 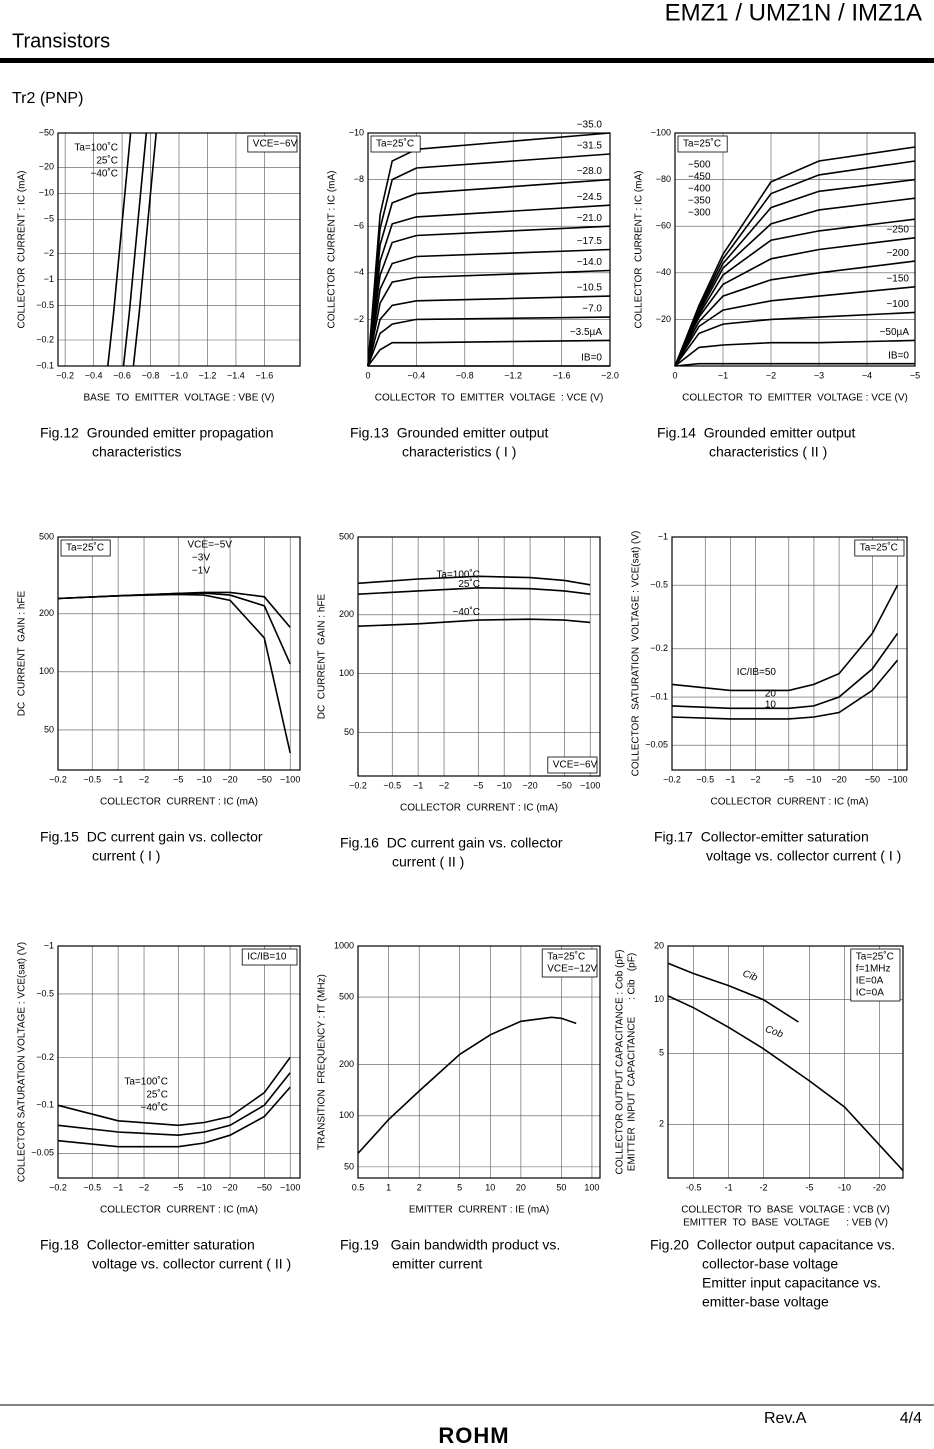 What do you see at coordinates (699, 213) in the screenshot?
I see `curve-label: −300` at bounding box center [699, 213].